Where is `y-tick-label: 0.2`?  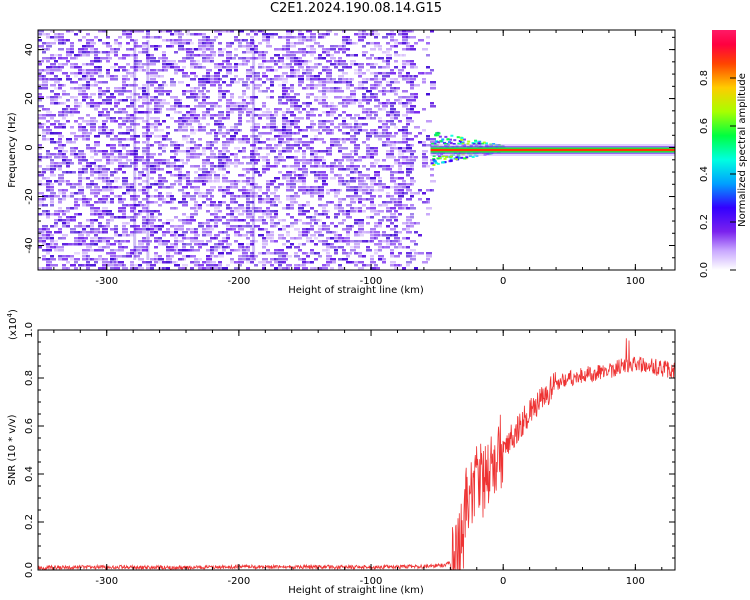
y-tick-label: 0.2 is located at coordinates (29, 522).